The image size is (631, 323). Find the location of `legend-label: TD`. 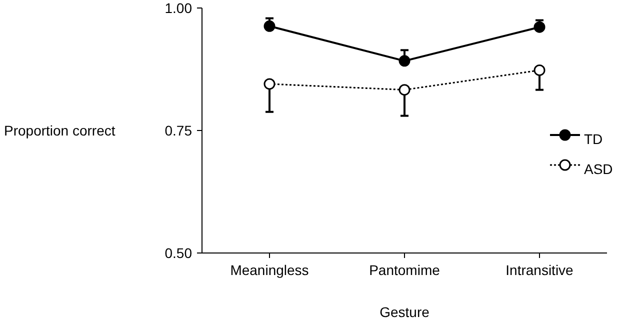

legend-label: TD is located at coordinates (593, 139).